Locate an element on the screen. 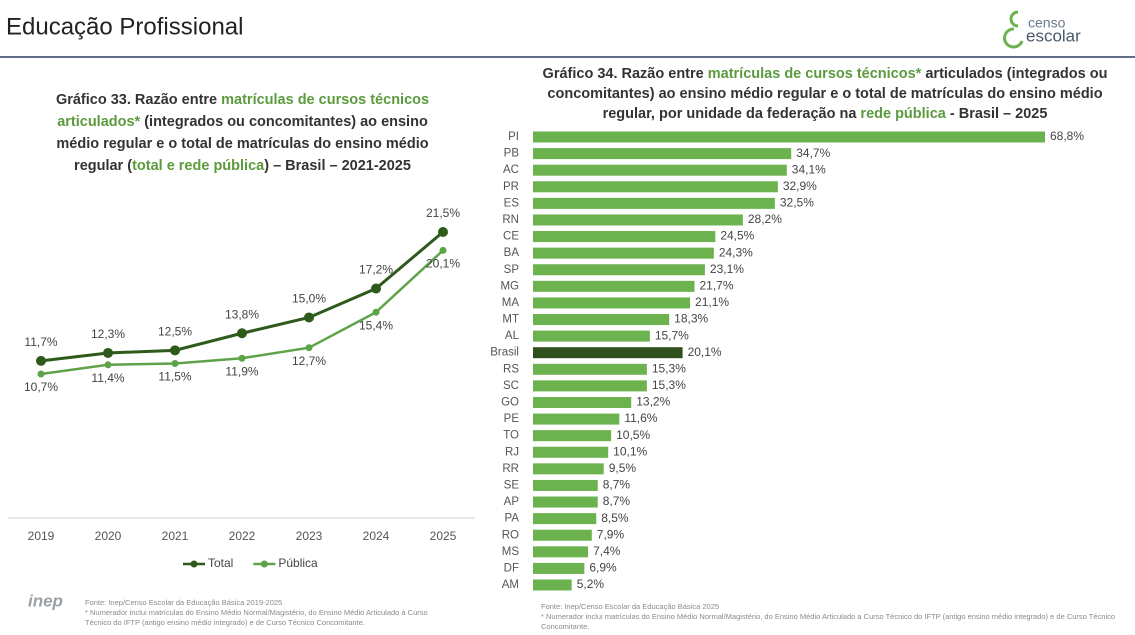 This screenshot has height=635, width=1135. data-label: 18,3% is located at coordinates (691, 319).